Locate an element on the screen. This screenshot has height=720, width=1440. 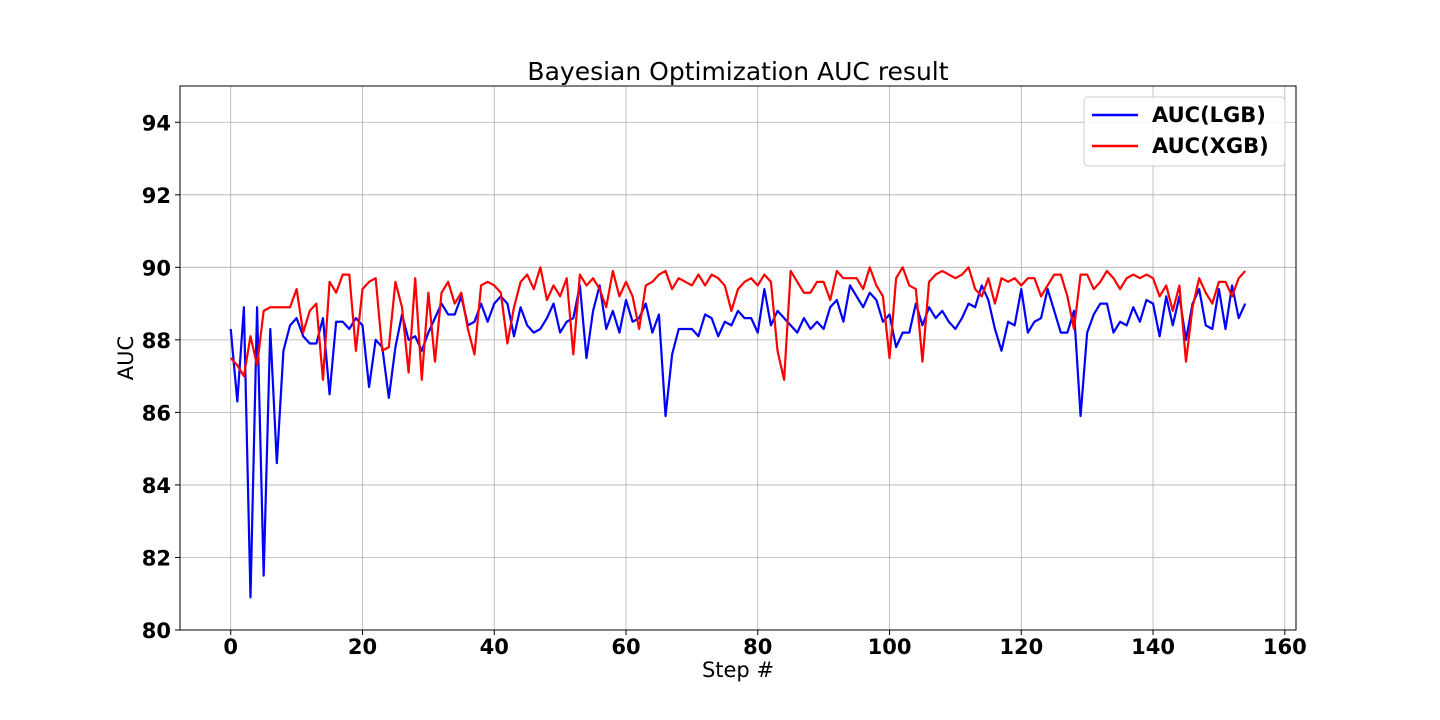
y-axis-label: AUC is located at coordinates (126, 358).